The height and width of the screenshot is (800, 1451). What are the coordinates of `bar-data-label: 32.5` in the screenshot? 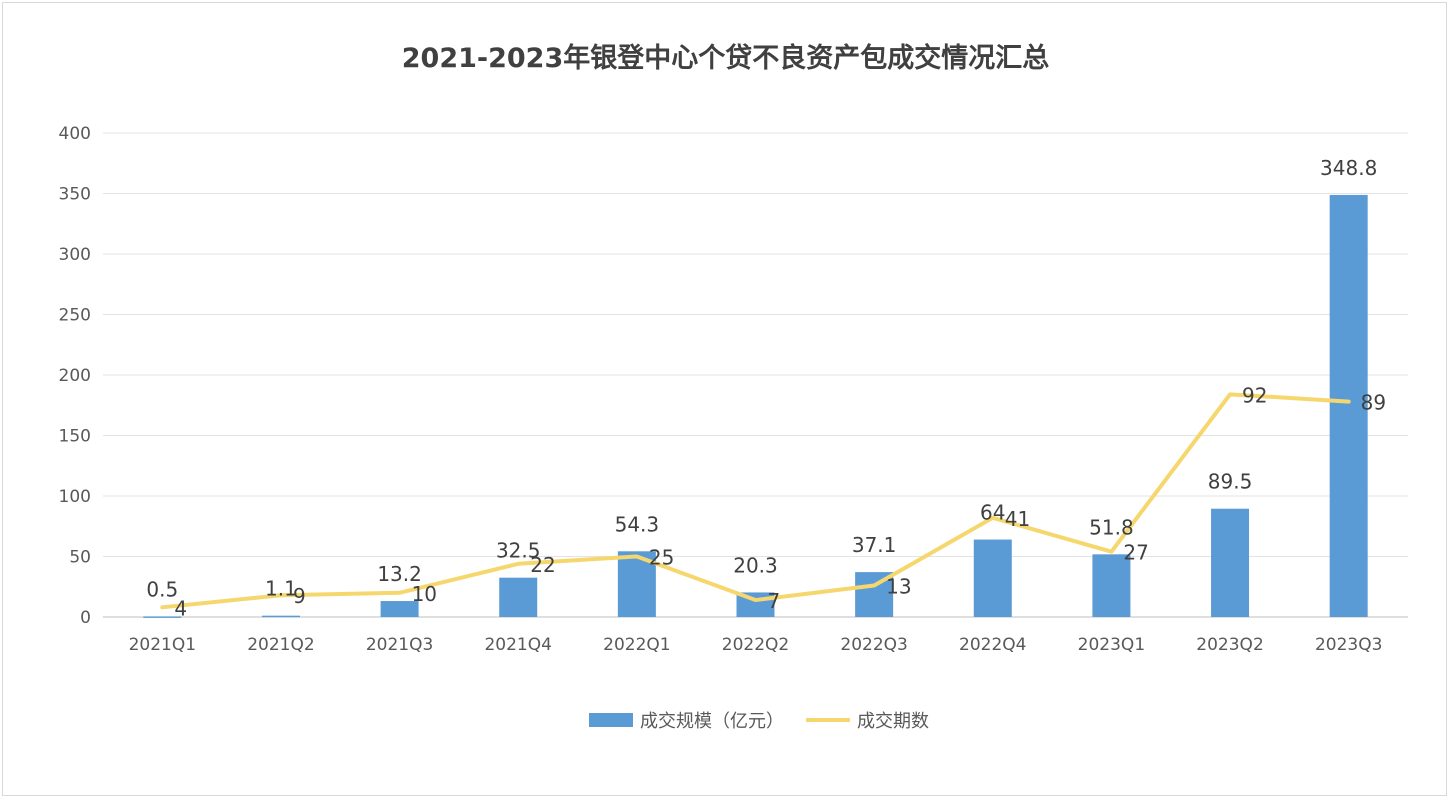 It's located at (518, 551).